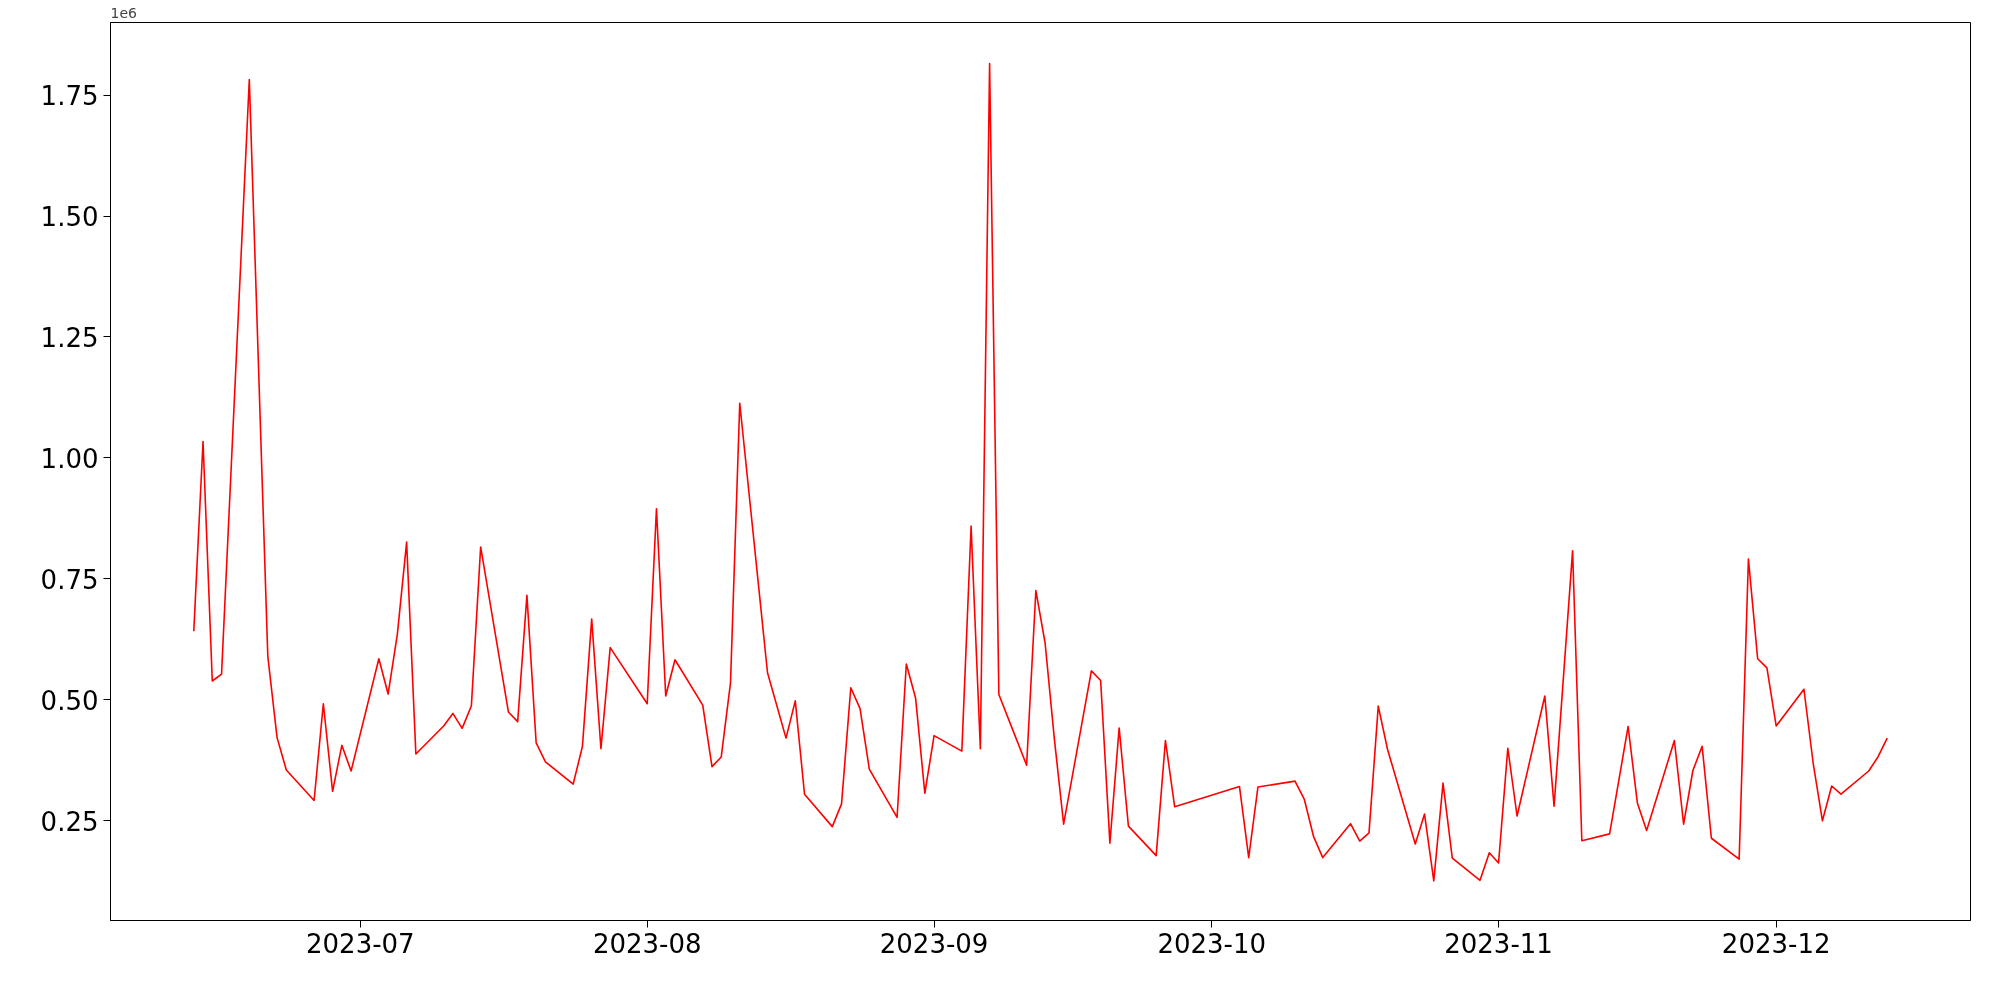 The width and height of the screenshot is (2000, 1000). What do you see at coordinates (360, 943) in the screenshot?
I see `x-tick-label: 2023-07` at bounding box center [360, 943].